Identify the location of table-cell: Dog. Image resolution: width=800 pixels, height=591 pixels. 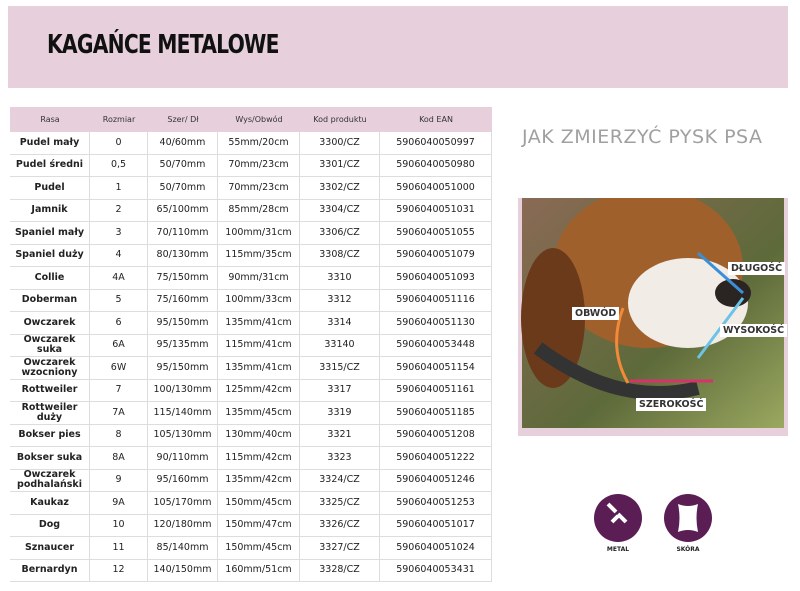
(50, 525).